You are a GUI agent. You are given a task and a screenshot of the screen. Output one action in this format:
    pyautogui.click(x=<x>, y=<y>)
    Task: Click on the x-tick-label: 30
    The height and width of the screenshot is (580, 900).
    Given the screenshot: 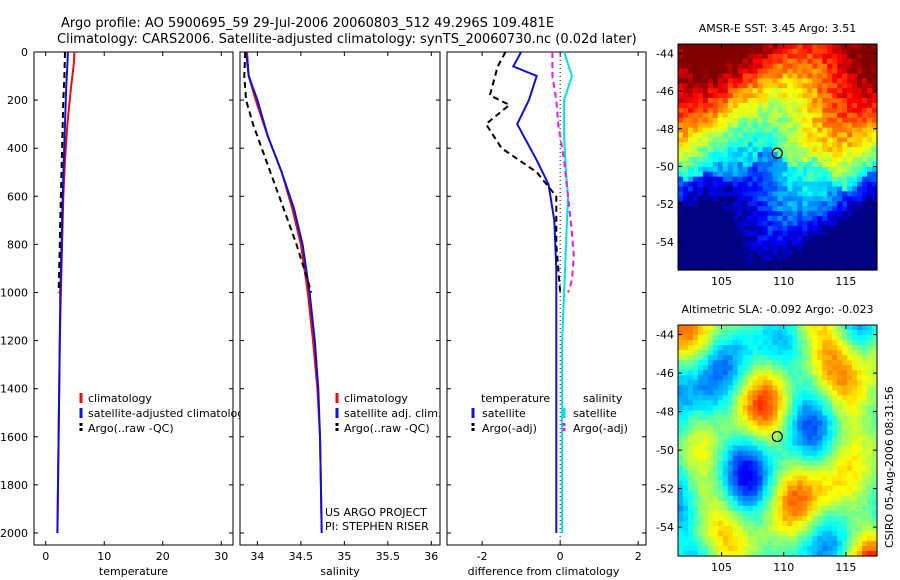 What is the action you would take?
    pyautogui.click(x=221, y=556)
    